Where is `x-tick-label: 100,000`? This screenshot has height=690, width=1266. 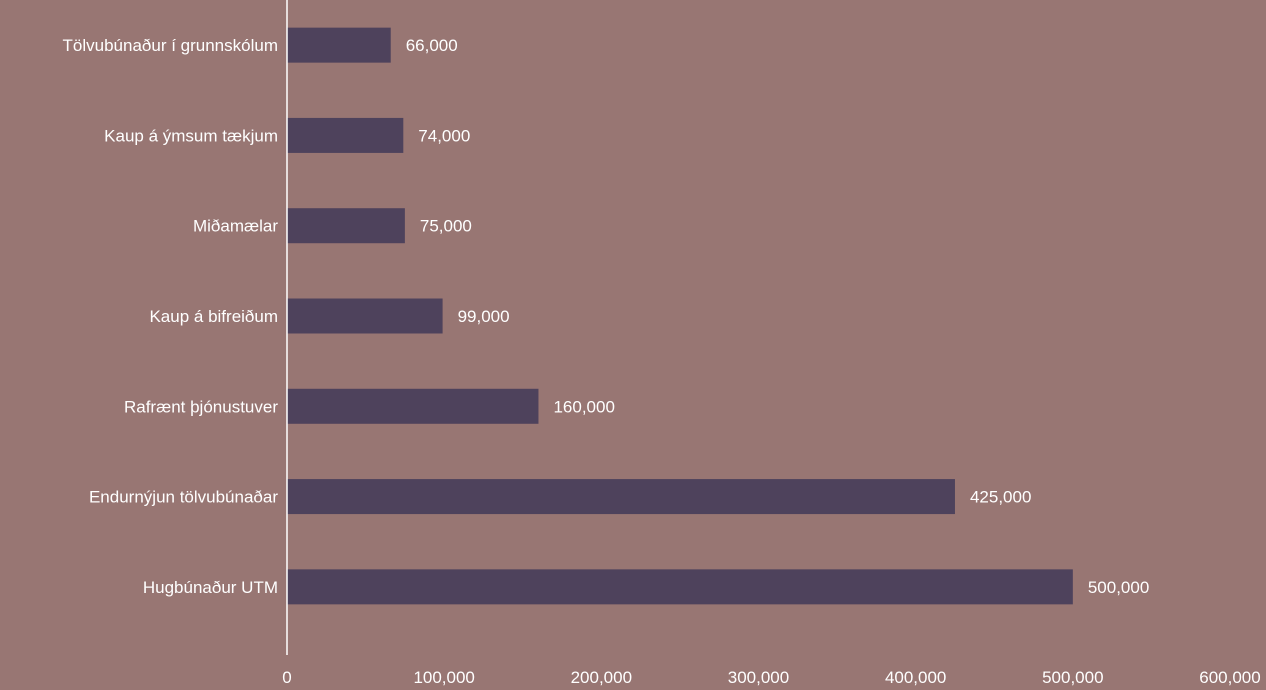
x-tick-label: 100,000 is located at coordinates (443, 677).